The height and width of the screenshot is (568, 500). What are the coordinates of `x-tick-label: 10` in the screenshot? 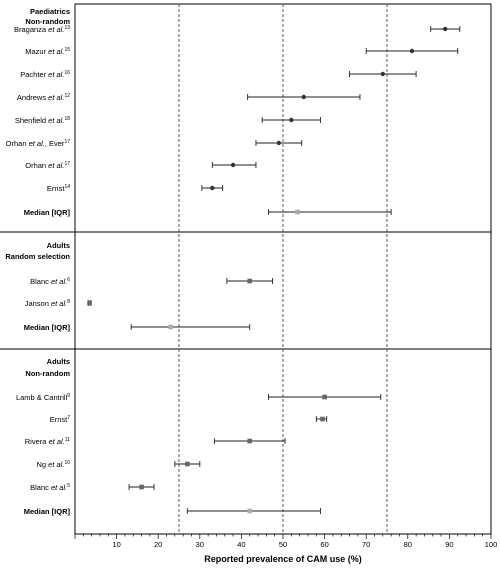 It's located at (116, 544).